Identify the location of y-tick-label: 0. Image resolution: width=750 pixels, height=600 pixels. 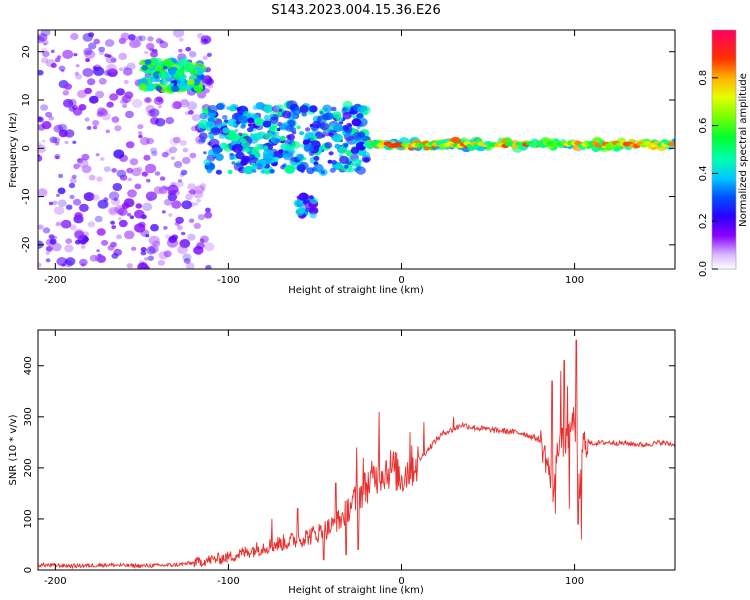
(28, 570).